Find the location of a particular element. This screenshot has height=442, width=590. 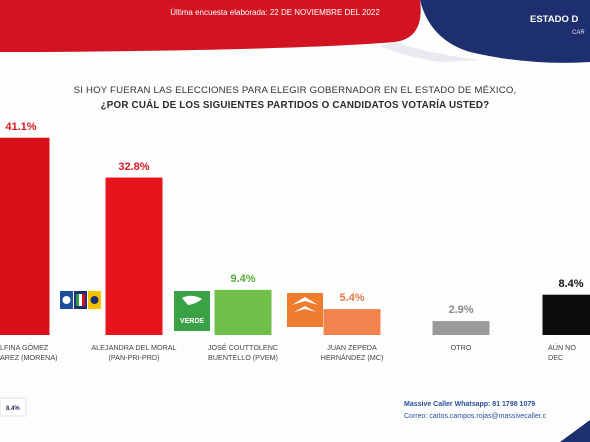

pvem-logo is located at coordinates (192, 311).